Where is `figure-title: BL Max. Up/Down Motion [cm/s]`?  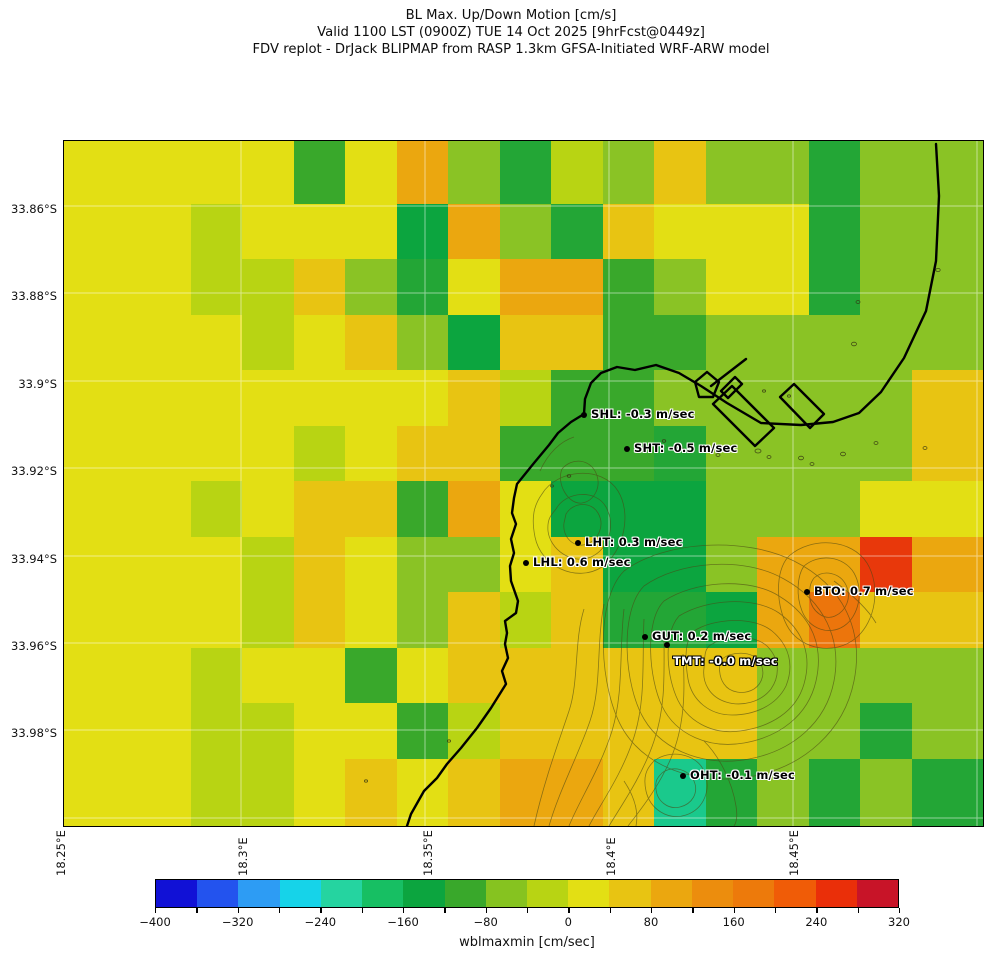
figure-title: BL Max. Up/Down Motion [cm/s] is located at coordinates (511, 15).